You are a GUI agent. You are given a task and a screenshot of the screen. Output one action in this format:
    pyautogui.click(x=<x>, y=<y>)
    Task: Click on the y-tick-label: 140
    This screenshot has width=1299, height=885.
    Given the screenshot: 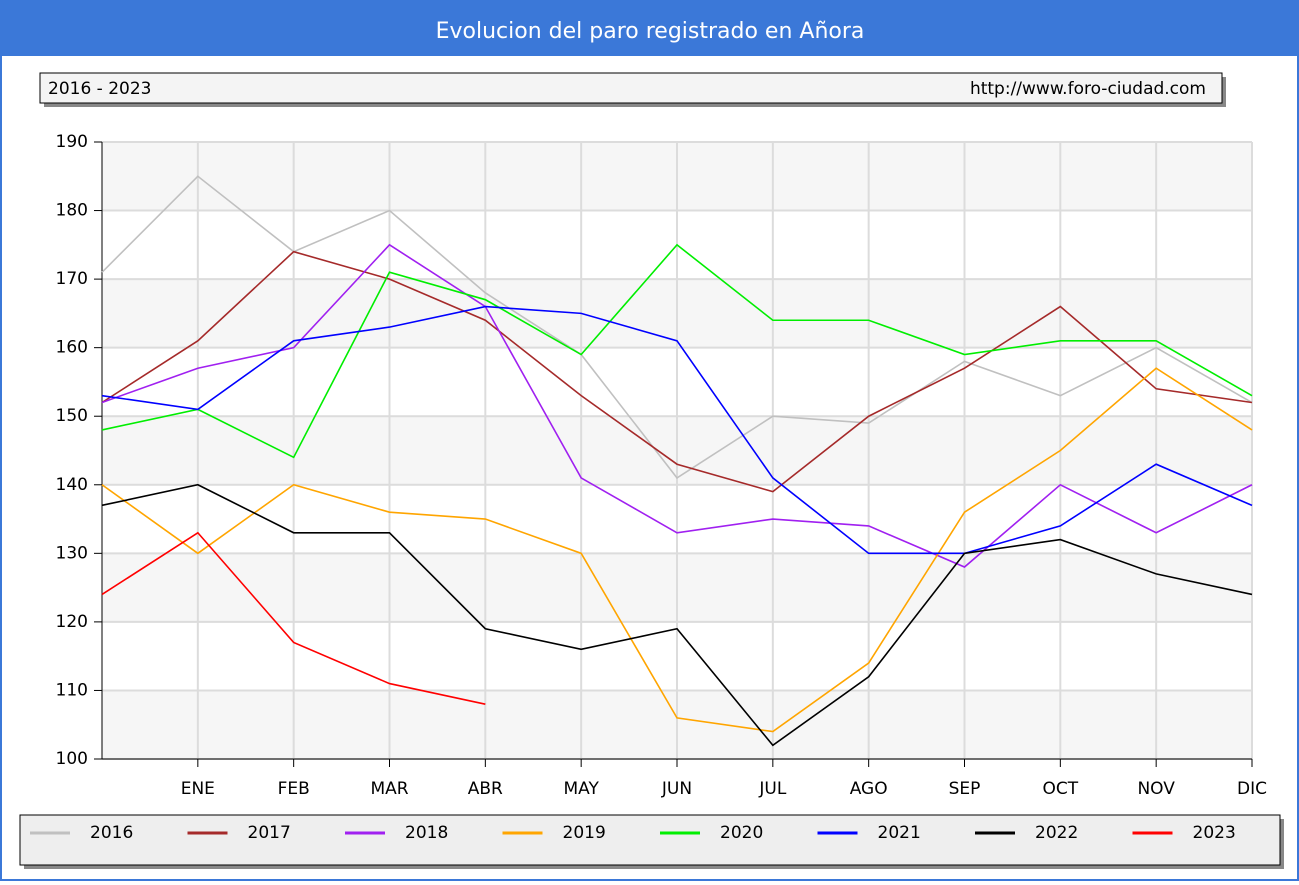 What is the action you would take?
    pyautogui.click(x=72, y=485)
    